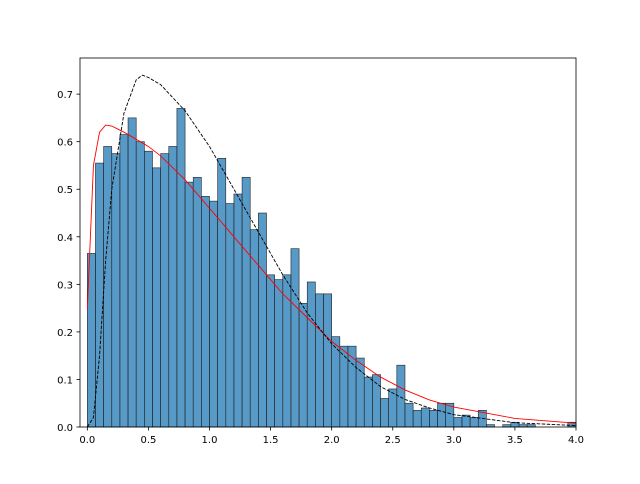  I want to click on y-tick-label: 0.6, so click(65, 143).